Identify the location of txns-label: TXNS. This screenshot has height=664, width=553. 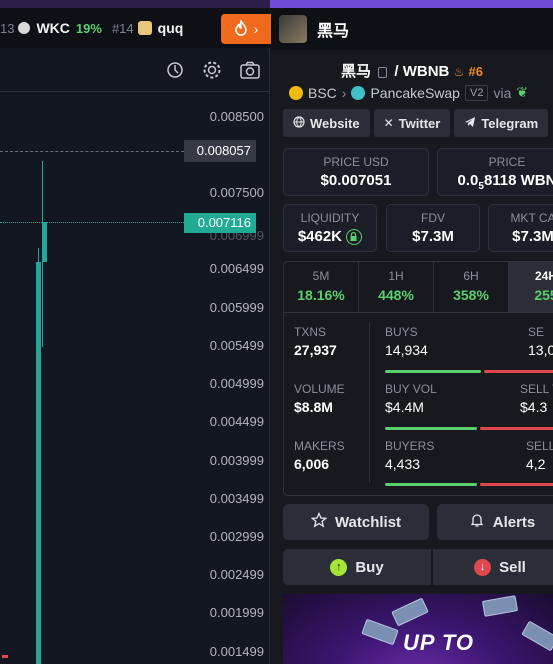
(310, 332).